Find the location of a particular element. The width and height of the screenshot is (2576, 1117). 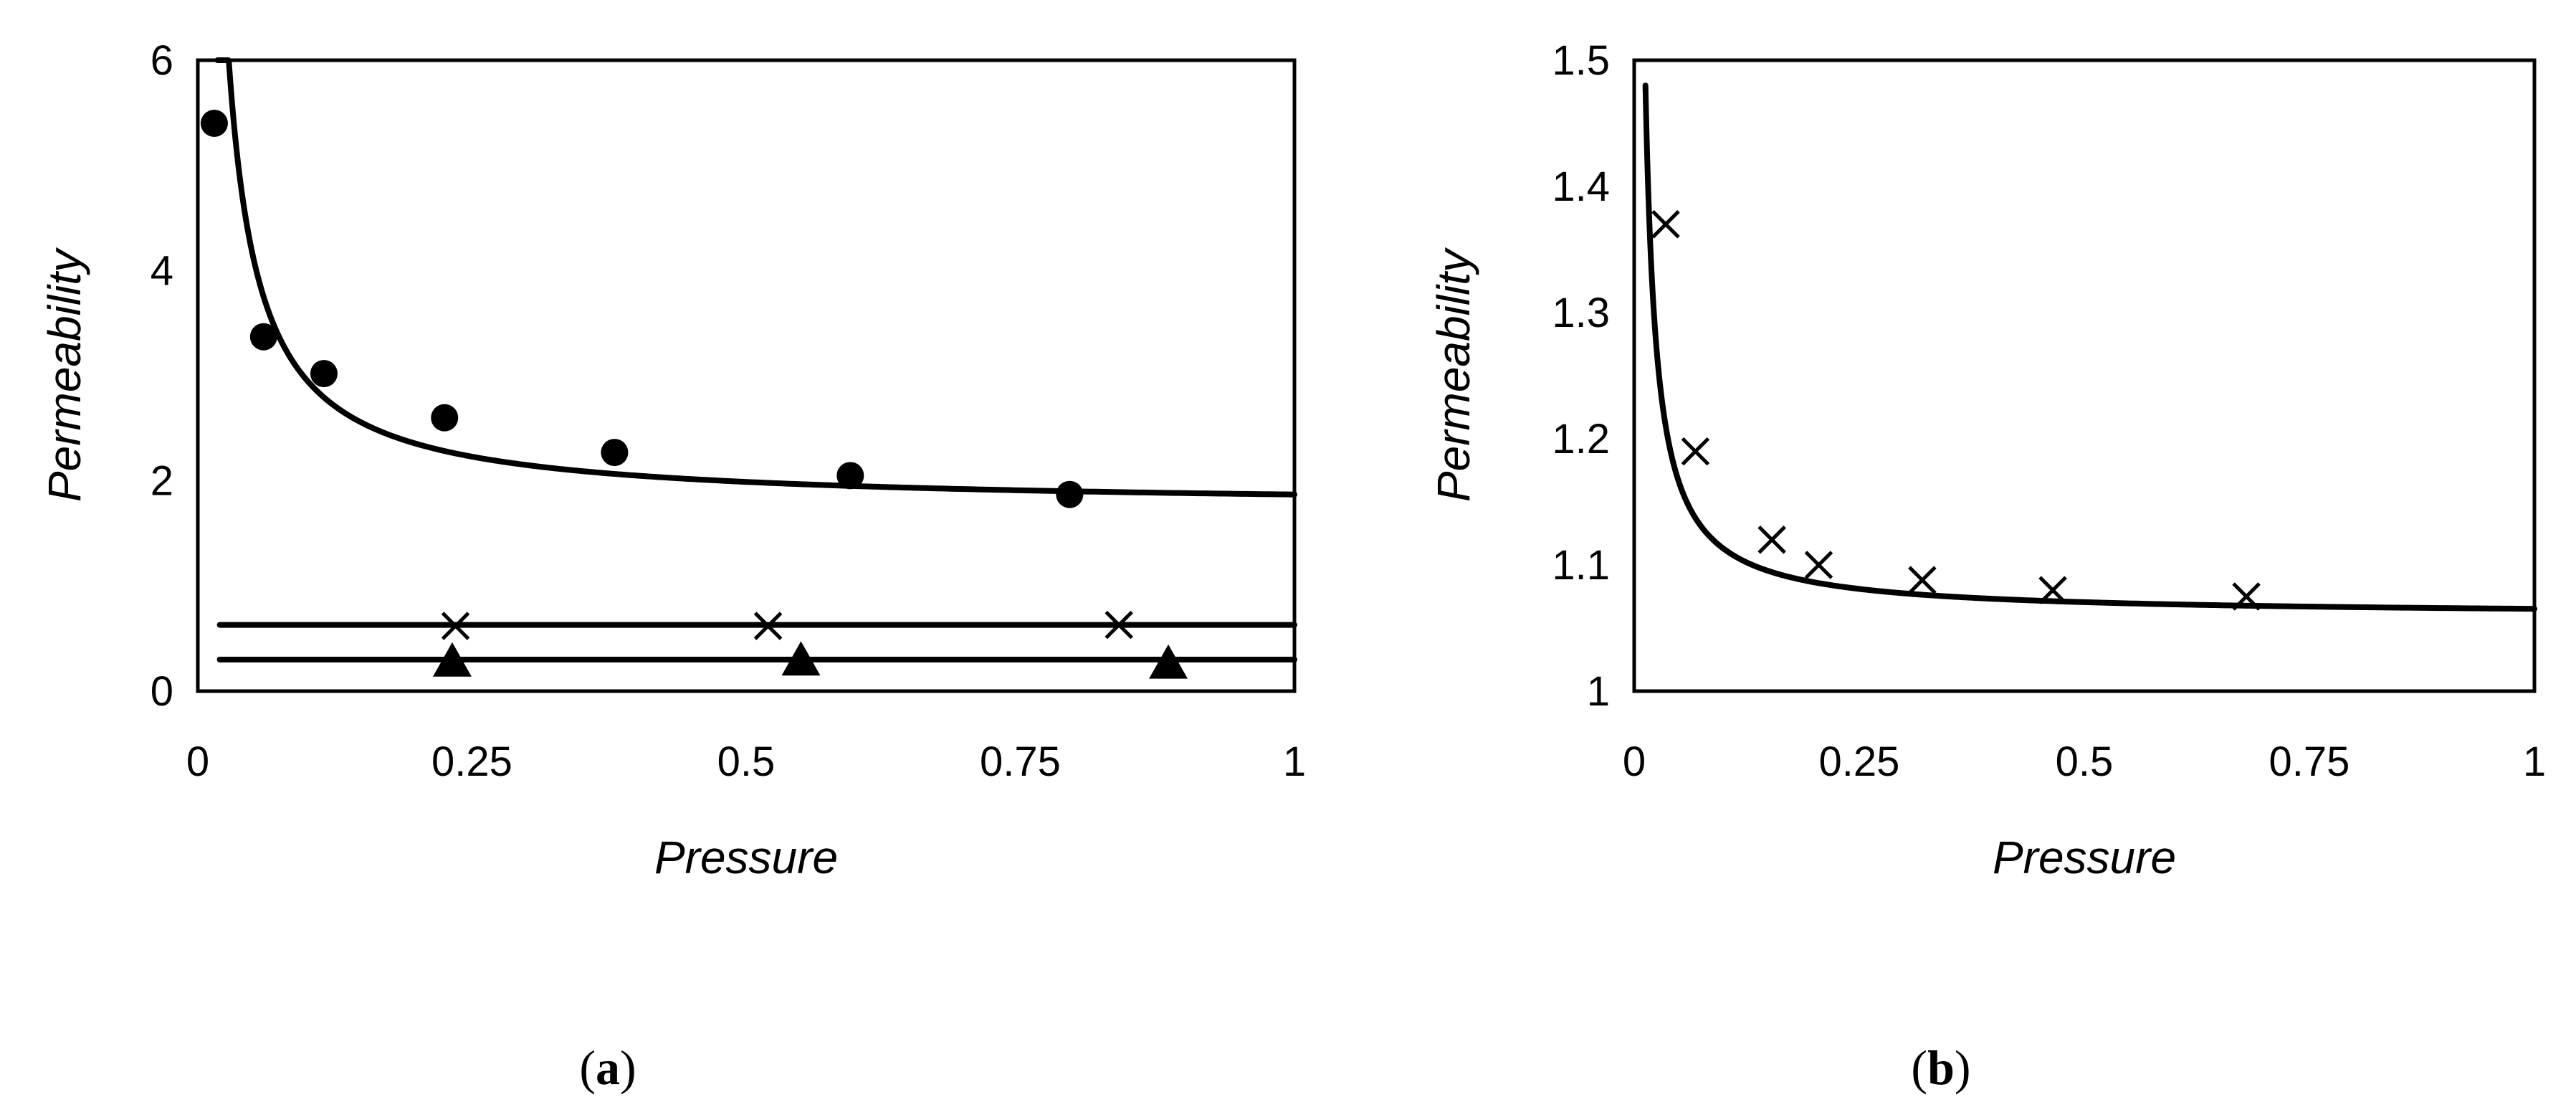

panel-b-x-tick-label: 0.75 is located at coordinates (2309, 761).